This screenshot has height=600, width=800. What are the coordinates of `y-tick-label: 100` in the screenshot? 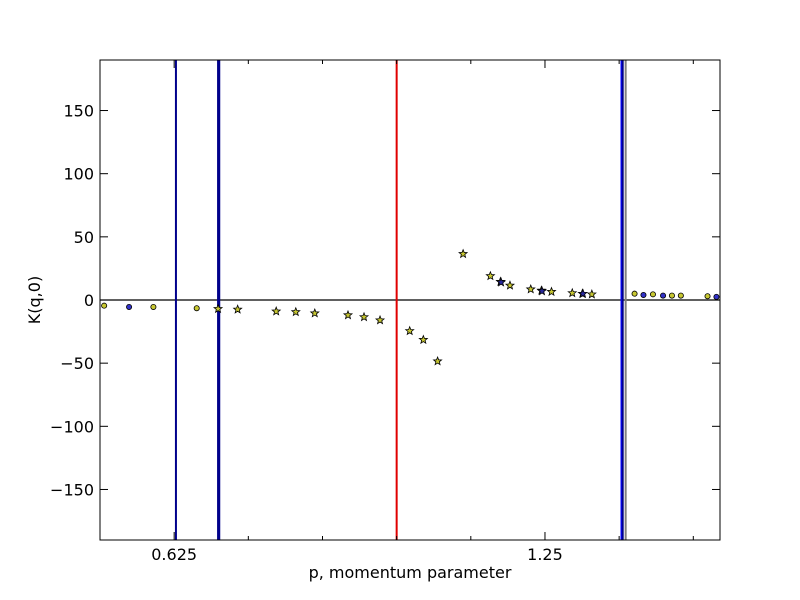 It's located at (78, 174).